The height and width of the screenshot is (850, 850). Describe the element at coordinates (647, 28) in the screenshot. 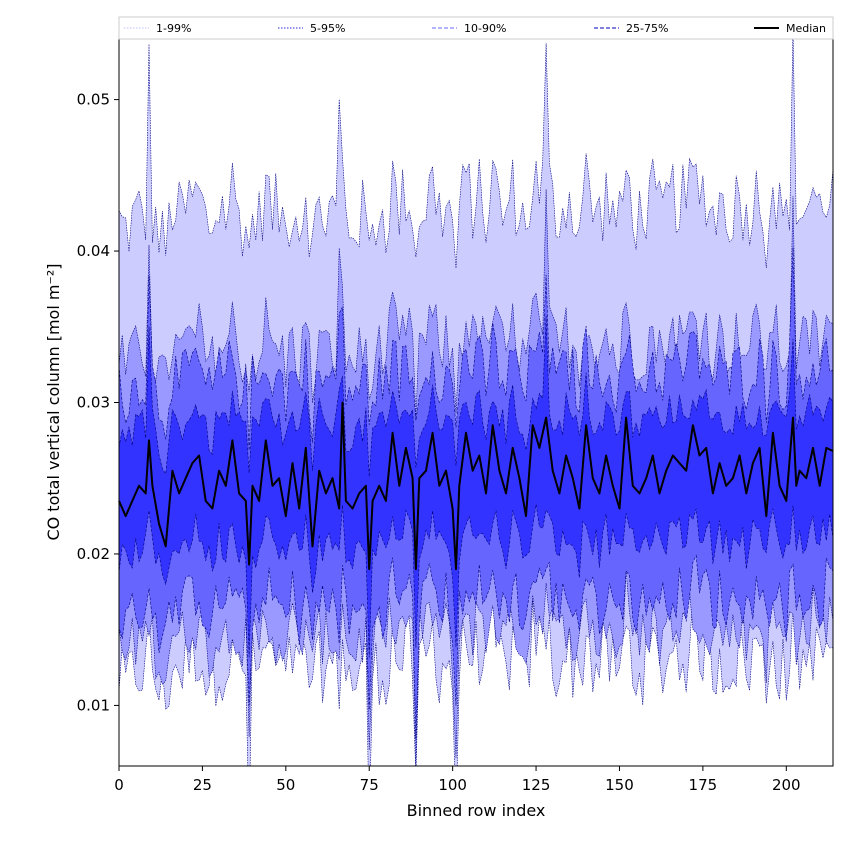

I see `legend-label: 25-75%` at that location.